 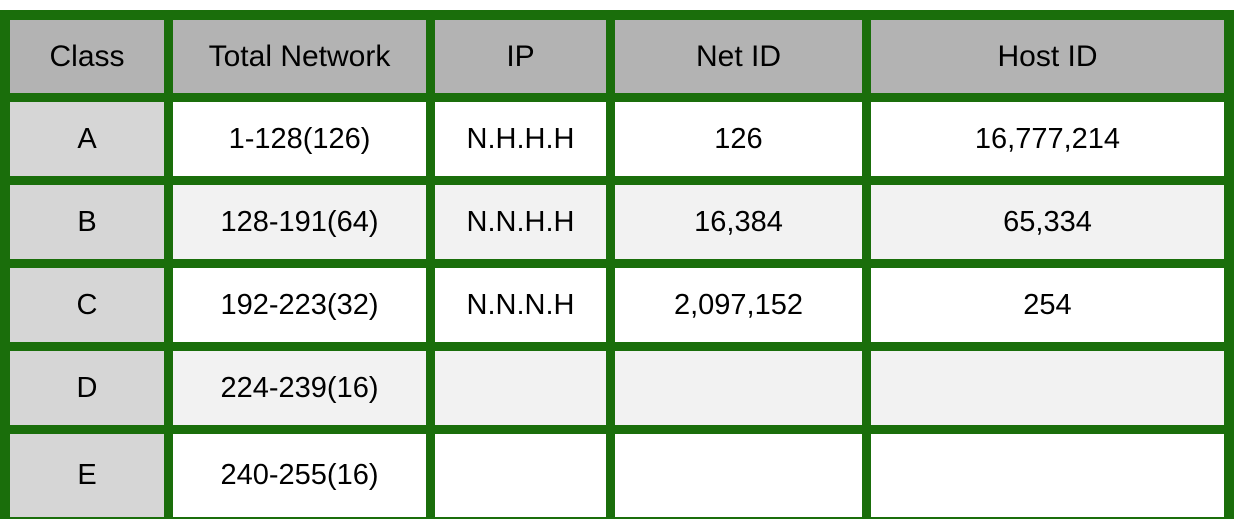 What do you see at coordinates (525, 143) in the screenshot?
I see `ip-cell: N.H.H.H` at bounding box center [525, 143].